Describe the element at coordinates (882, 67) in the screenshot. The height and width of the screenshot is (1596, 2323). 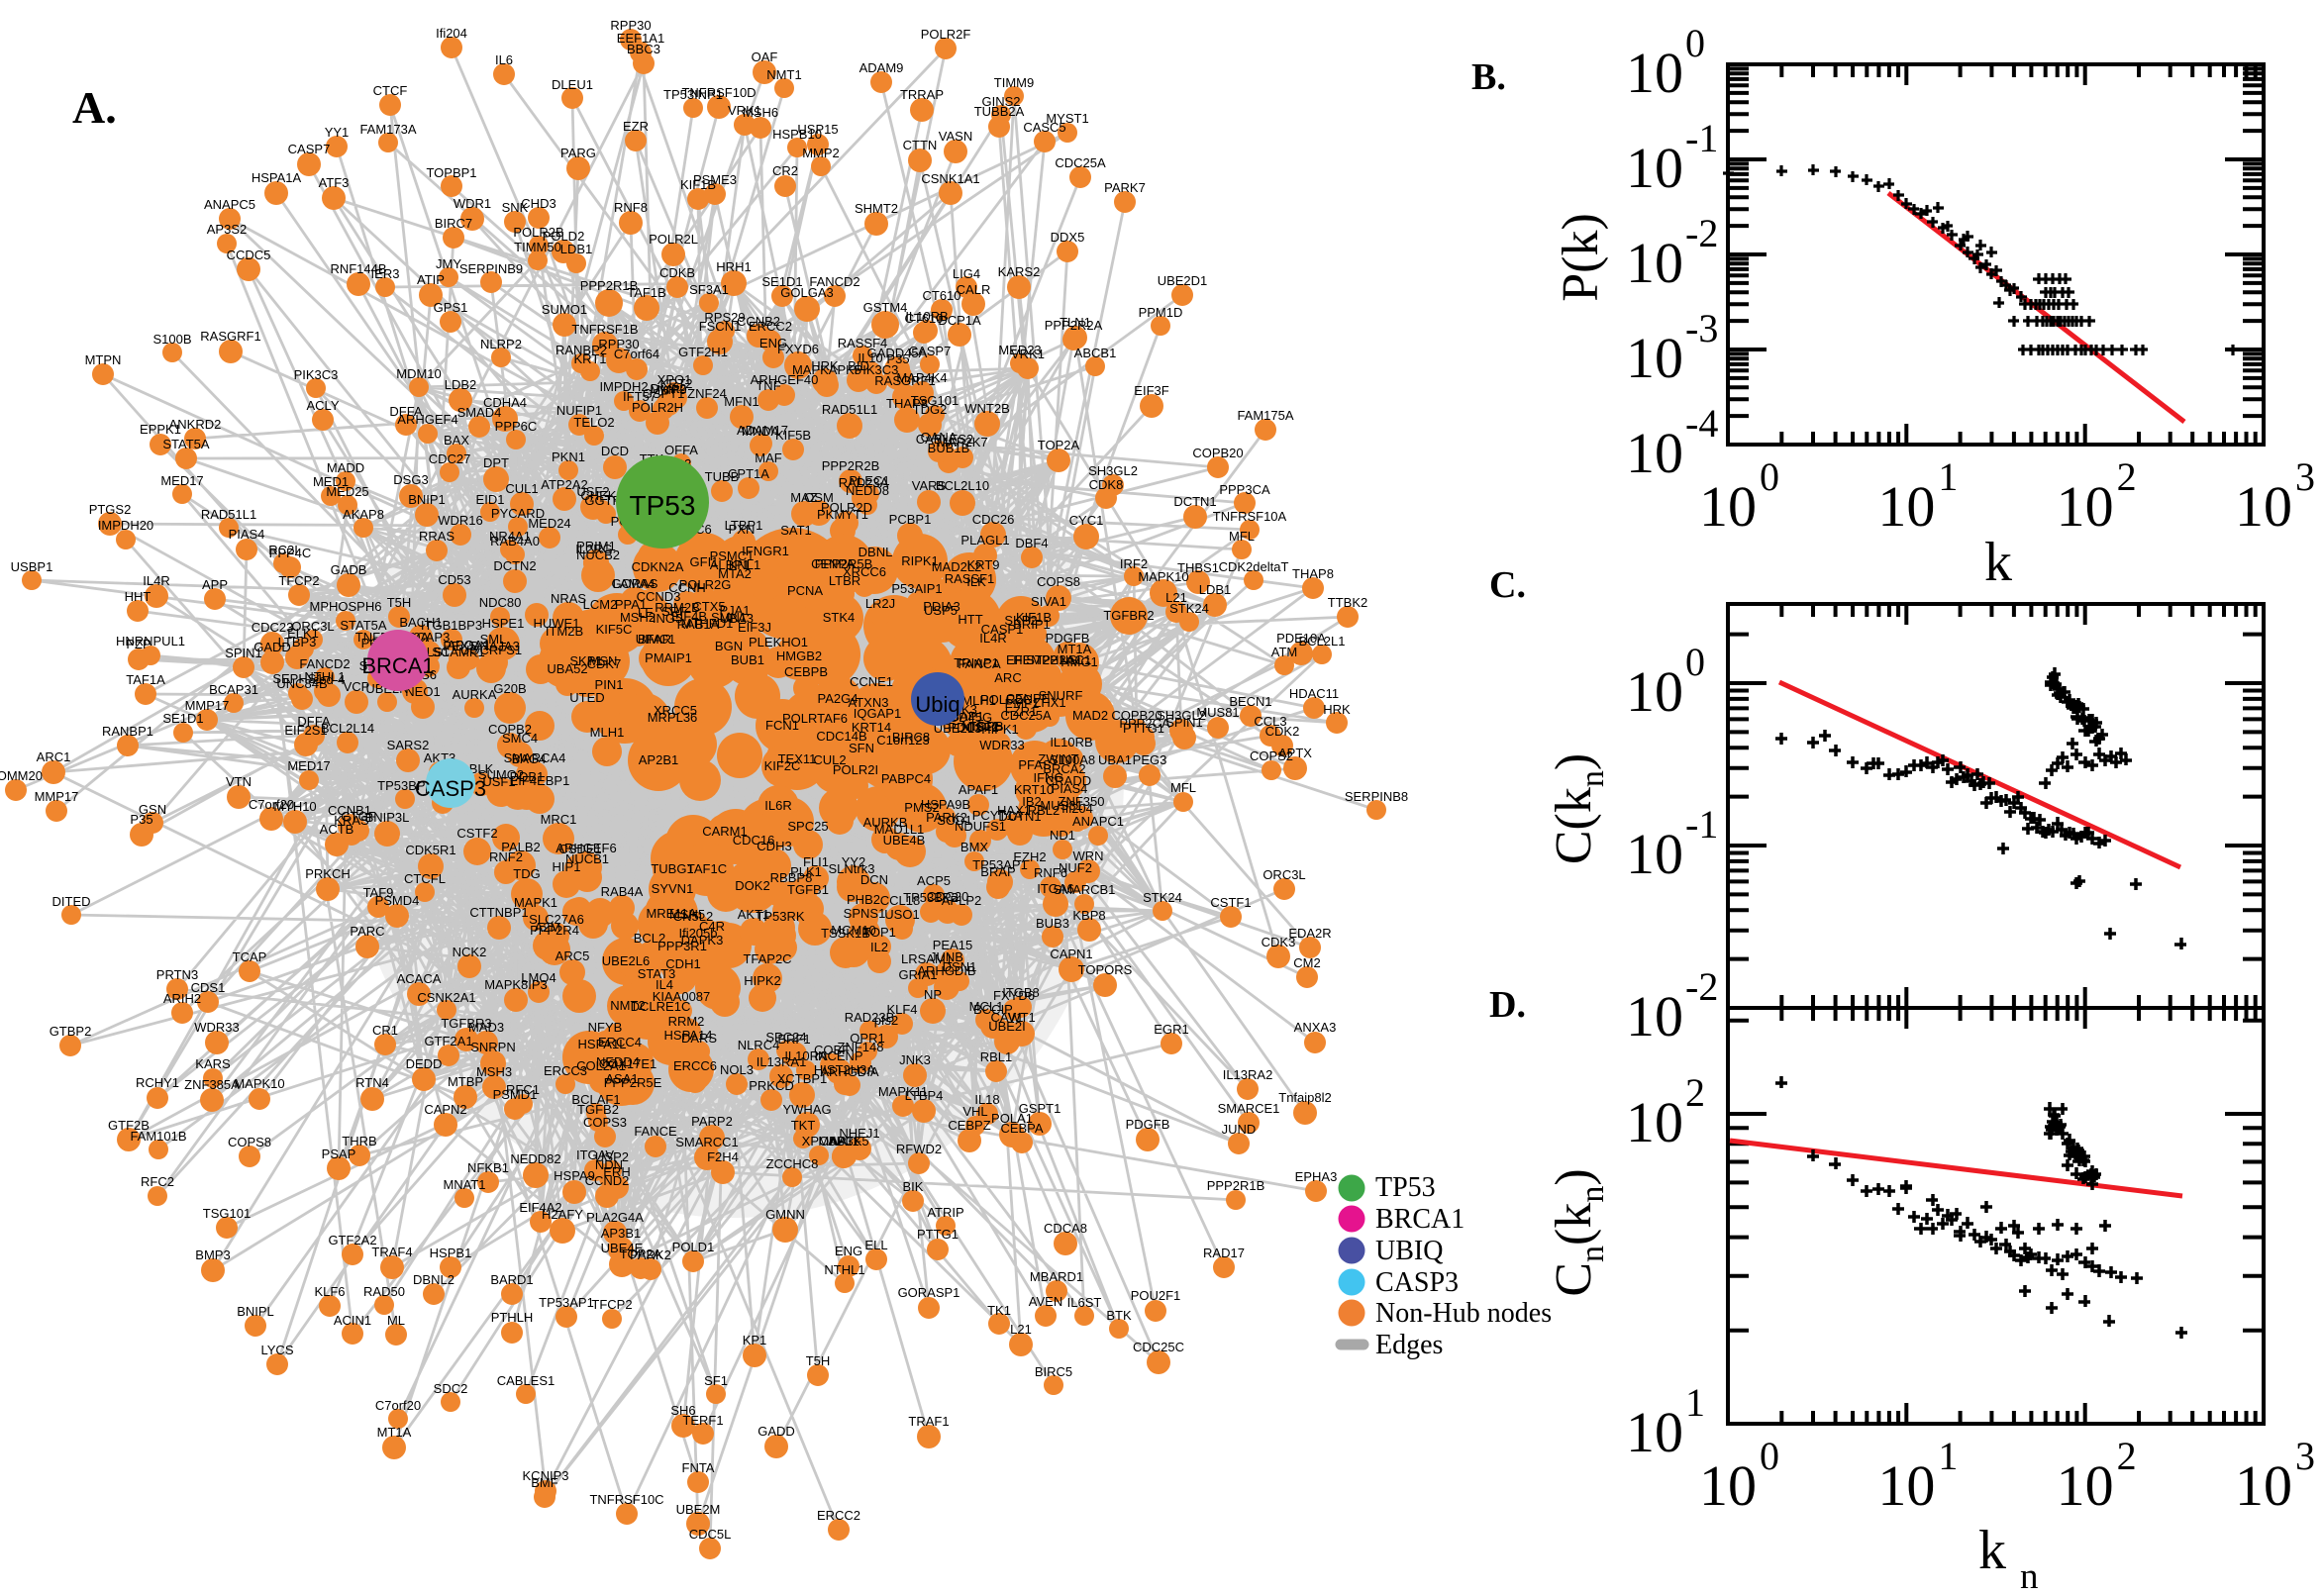
I see `svg-text: ADAM9` at that location.